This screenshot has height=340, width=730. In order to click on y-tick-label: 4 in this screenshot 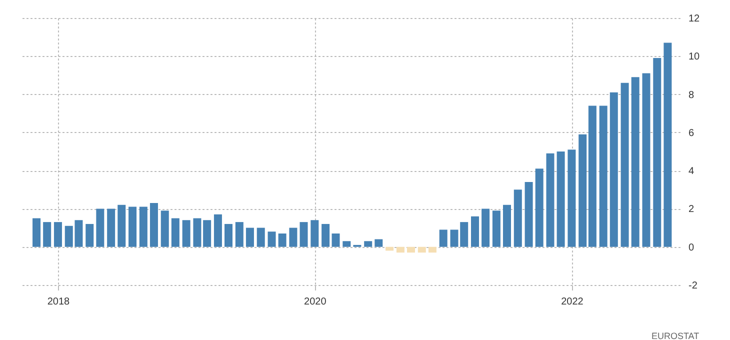, I will do `click(691, 172)`.